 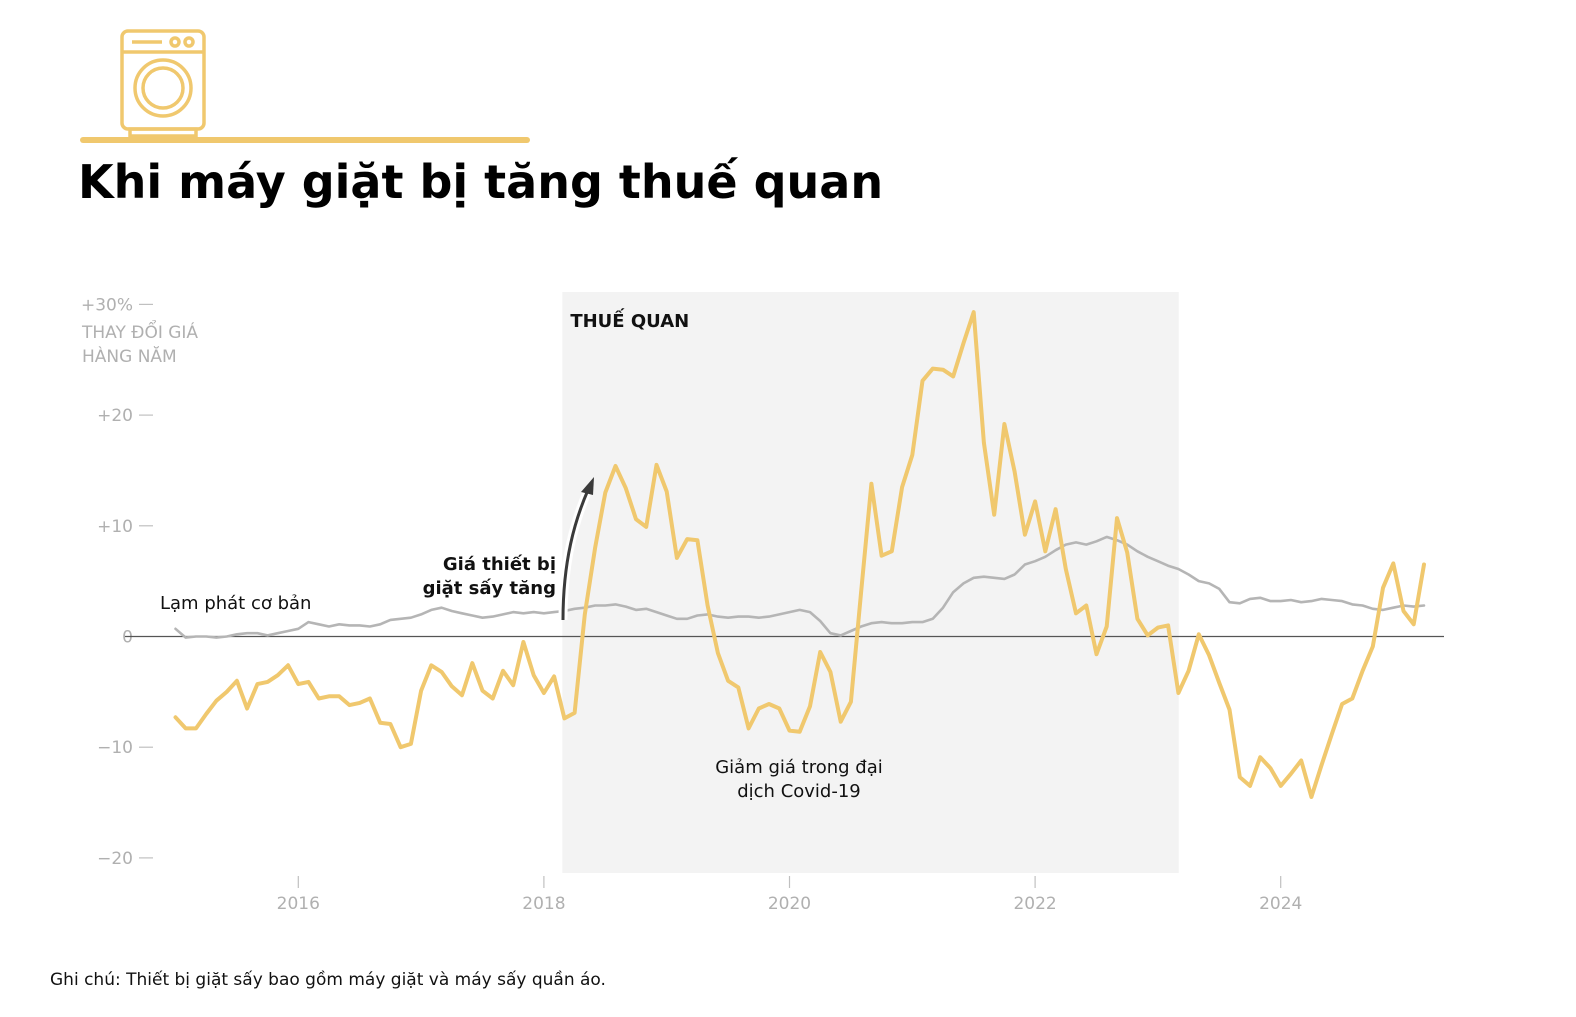 What do you see at coordinates (789, 904) in the screenshot?
I see `x-tick-label: 2020` at bounding box center [789, 904].